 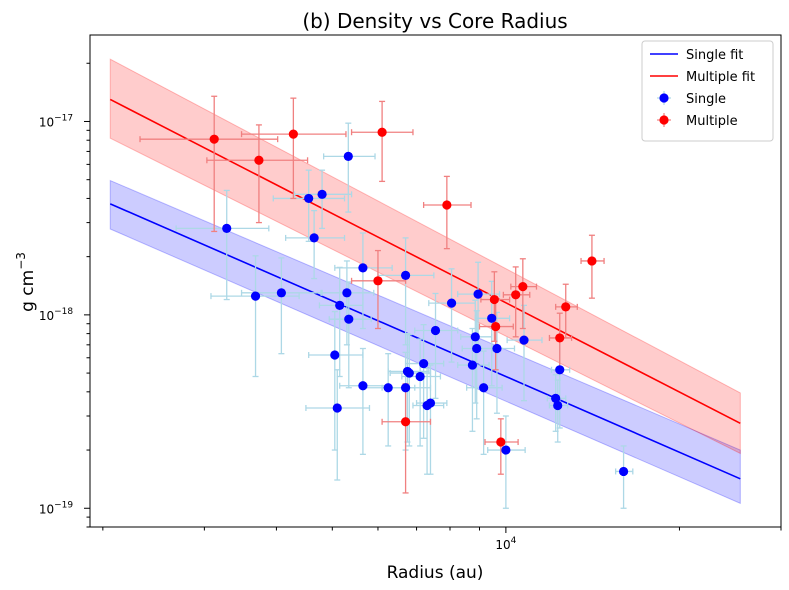 What do you see at coordinates (514, 541) in the screenshot?
I see `x-tick-label-exponent: 4` at bounding box center [514, 541].